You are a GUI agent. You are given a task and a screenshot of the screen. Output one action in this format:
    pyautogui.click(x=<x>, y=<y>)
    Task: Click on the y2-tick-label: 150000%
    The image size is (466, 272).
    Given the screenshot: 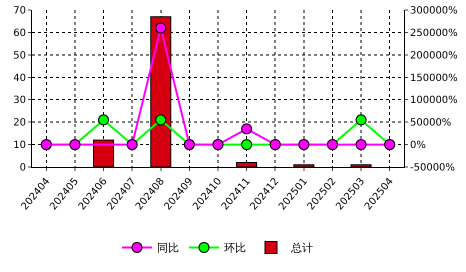 What is the action you would take?
    pyautogui.click(x=434, y=78)
    